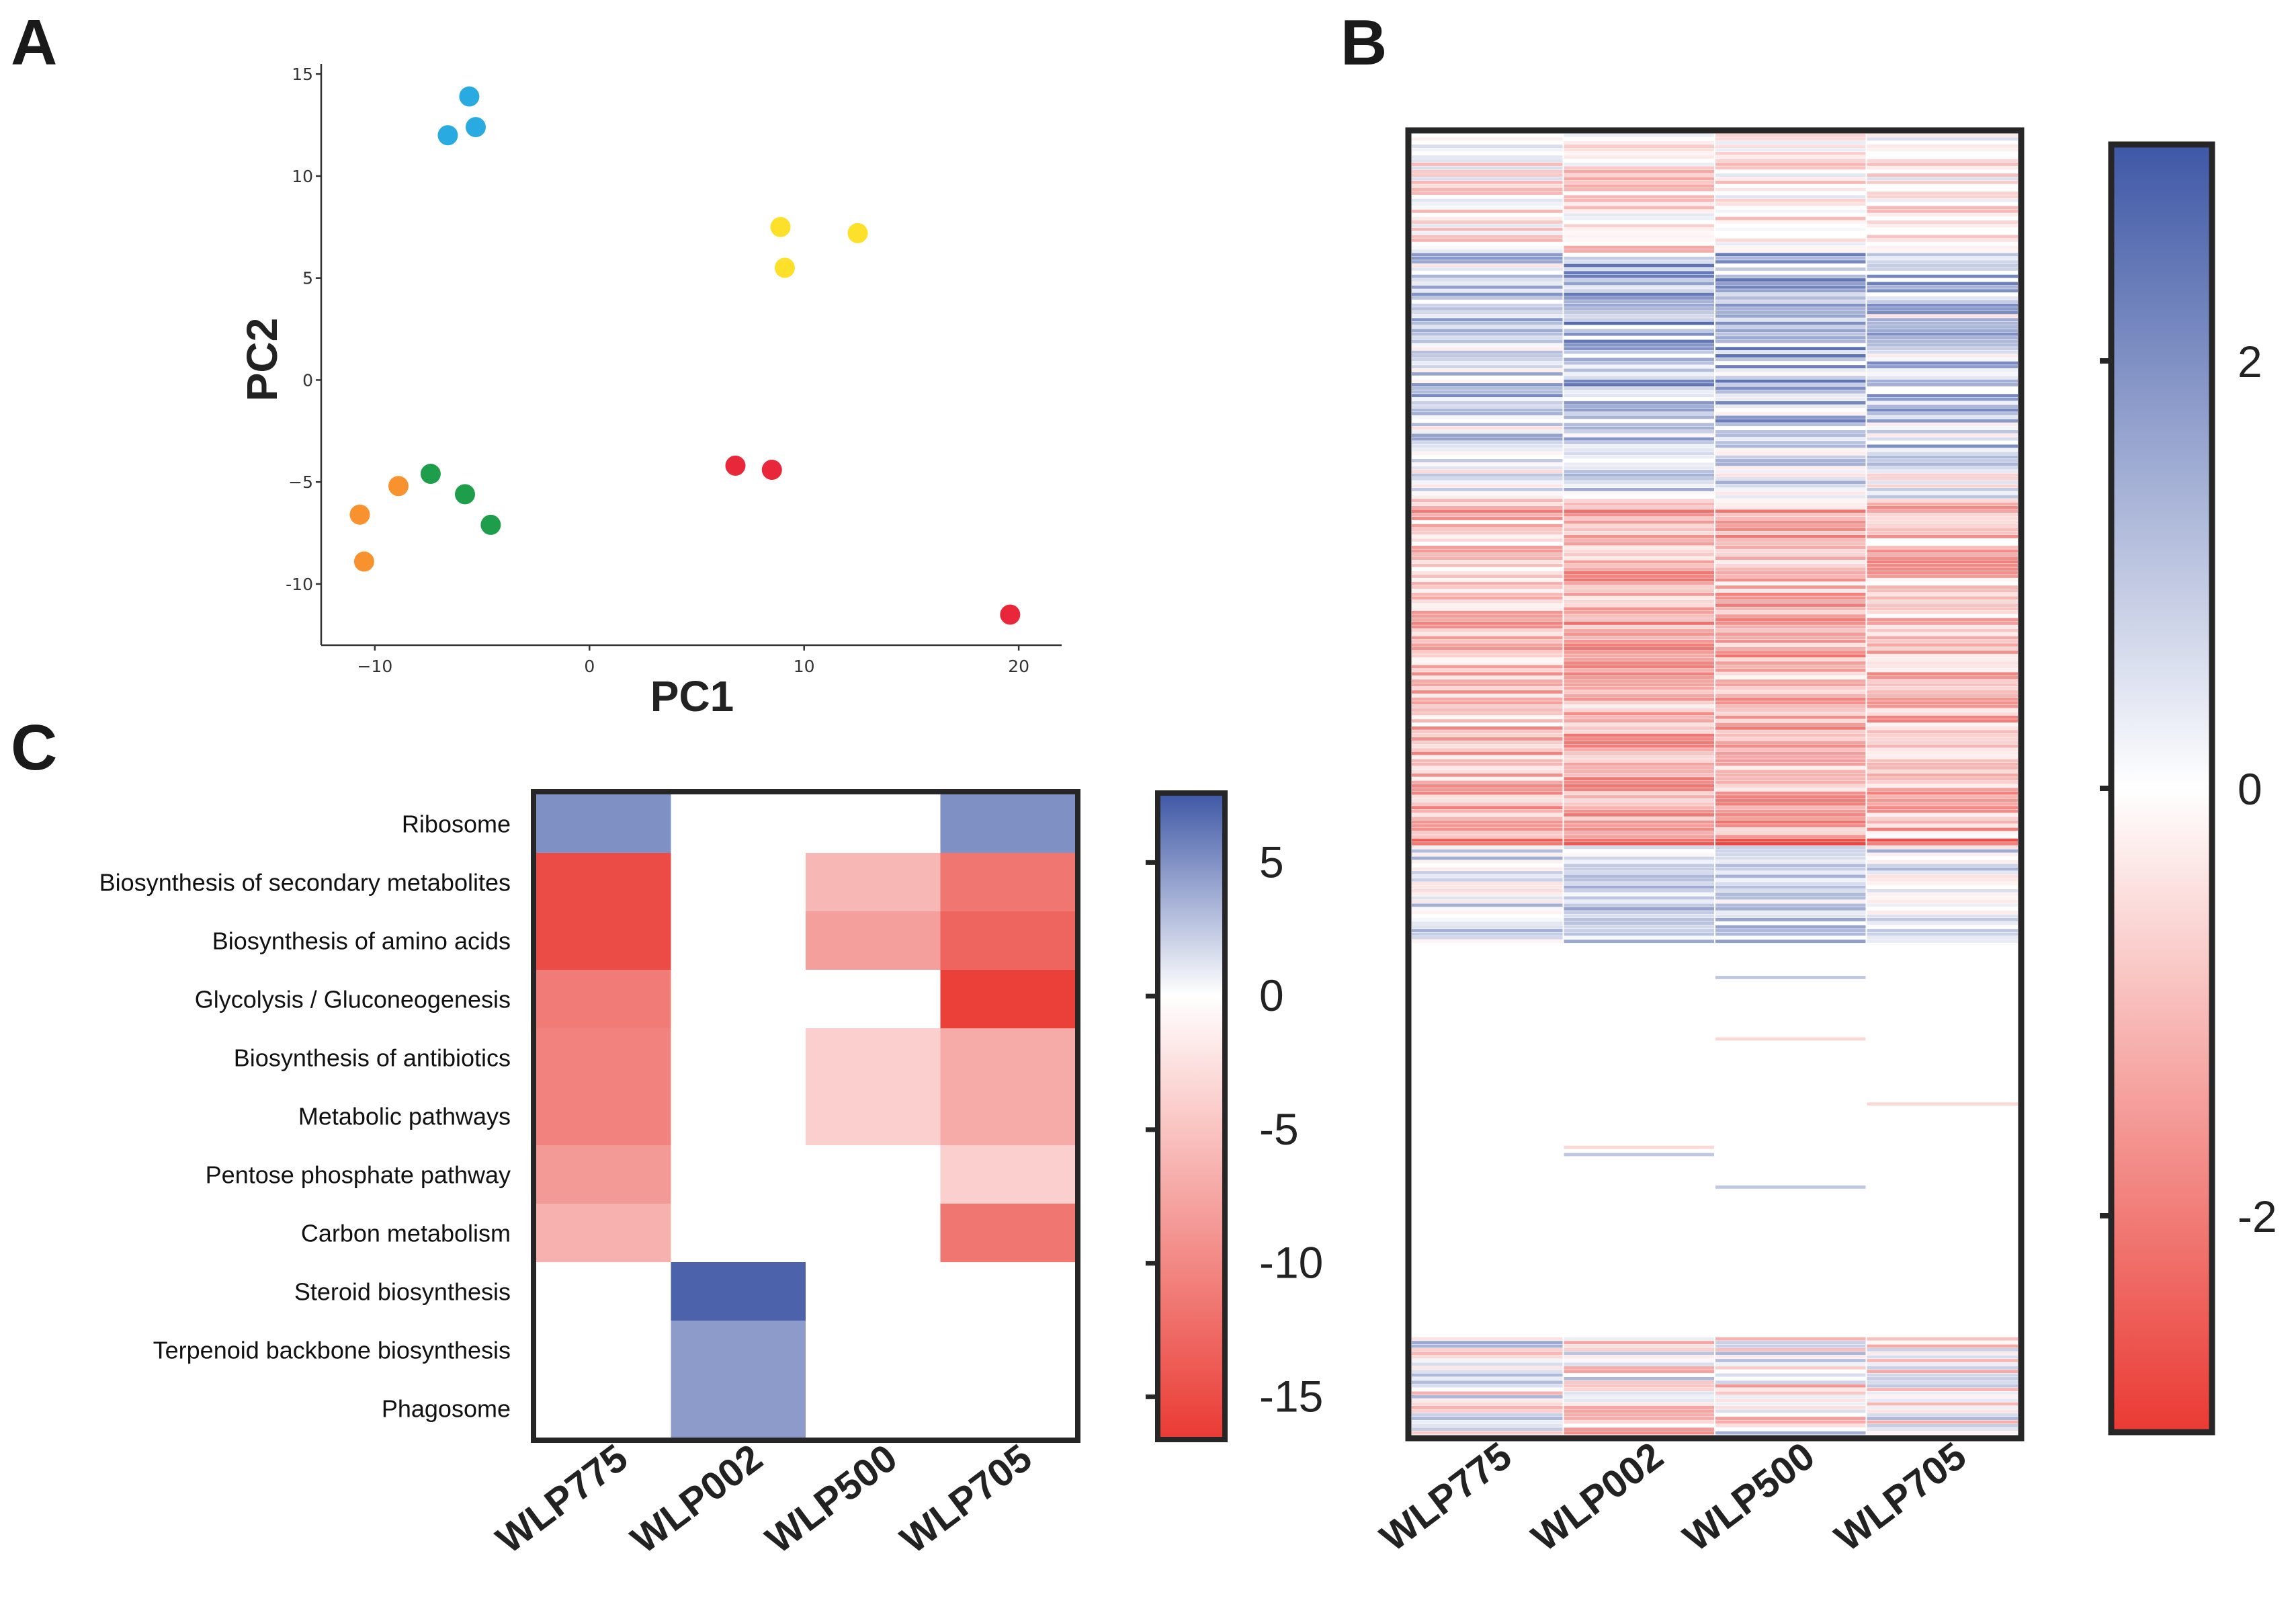 This screenshot has height=1619, width=2296. I want to click on row-label: Ribosome, so click(457, 824).